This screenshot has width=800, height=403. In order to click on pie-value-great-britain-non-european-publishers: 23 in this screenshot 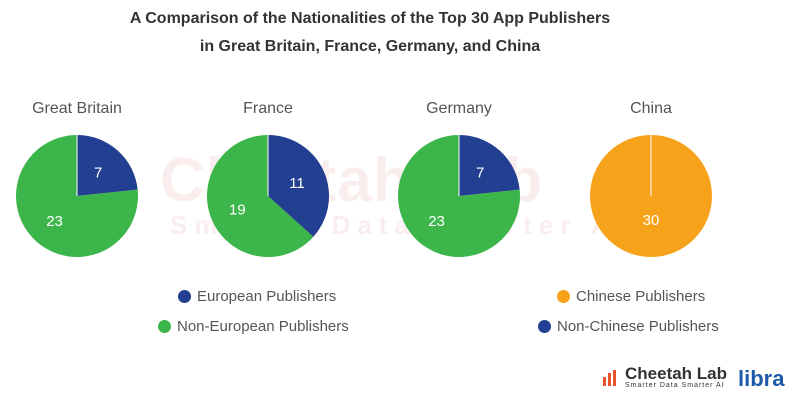, I will do `click(54, 221)`.